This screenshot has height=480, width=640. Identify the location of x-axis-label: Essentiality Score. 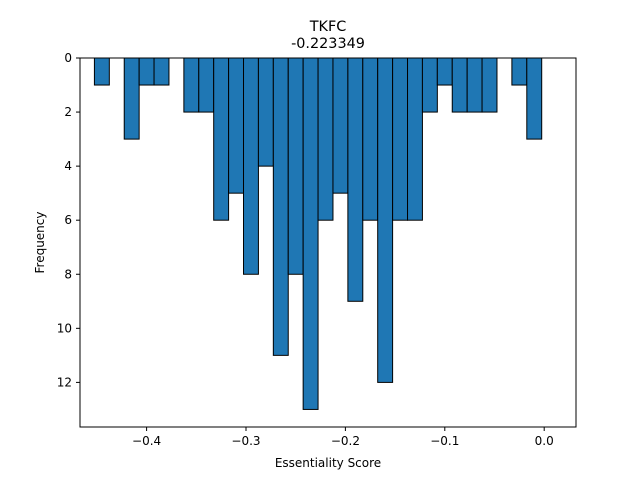
(328, 463).